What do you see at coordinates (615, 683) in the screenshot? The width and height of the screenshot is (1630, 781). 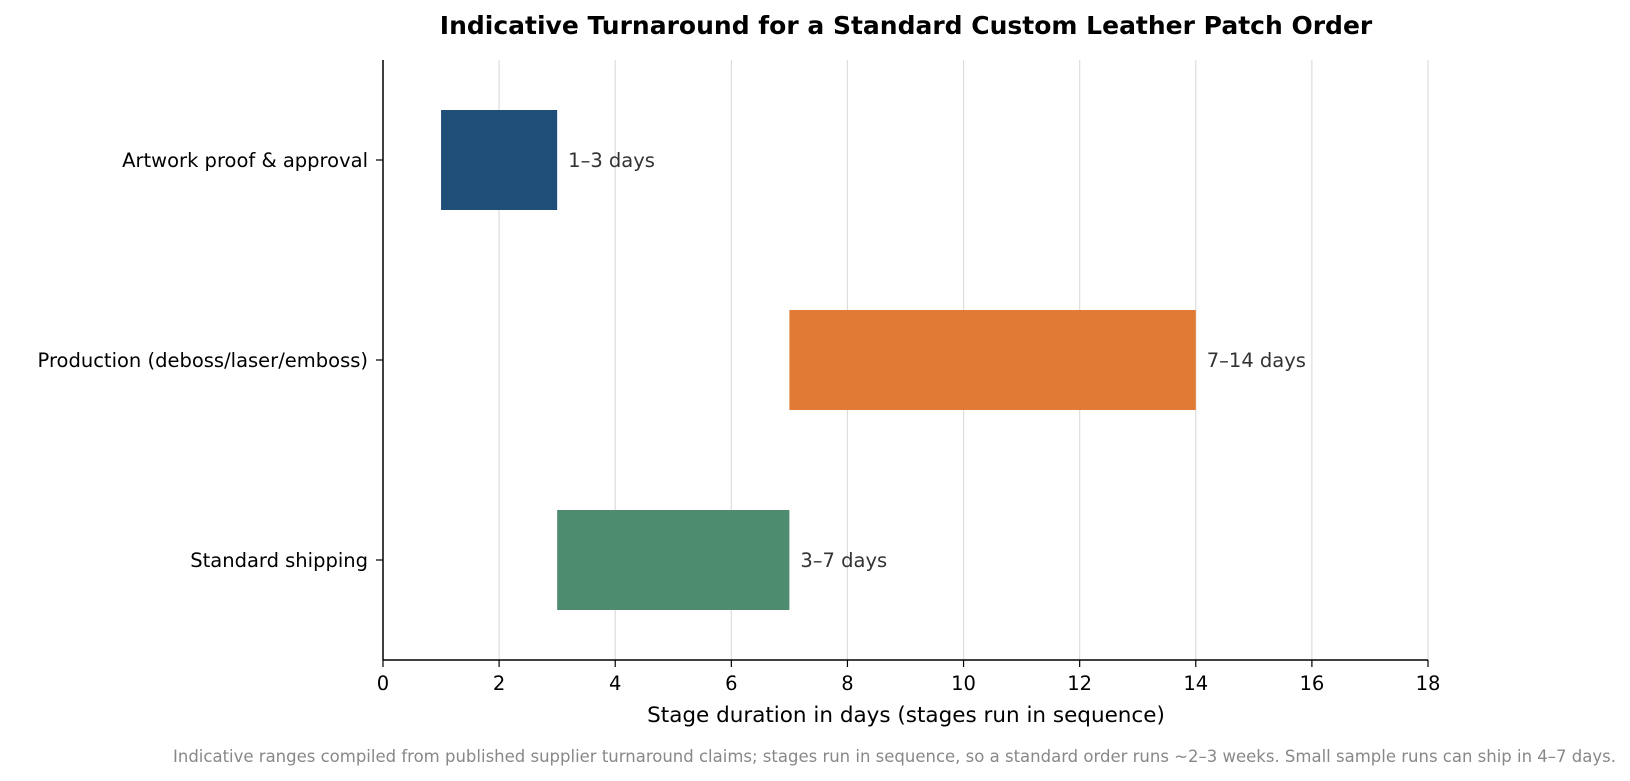 I see `x-tick-label: 4` at bounding box center [615, 683].